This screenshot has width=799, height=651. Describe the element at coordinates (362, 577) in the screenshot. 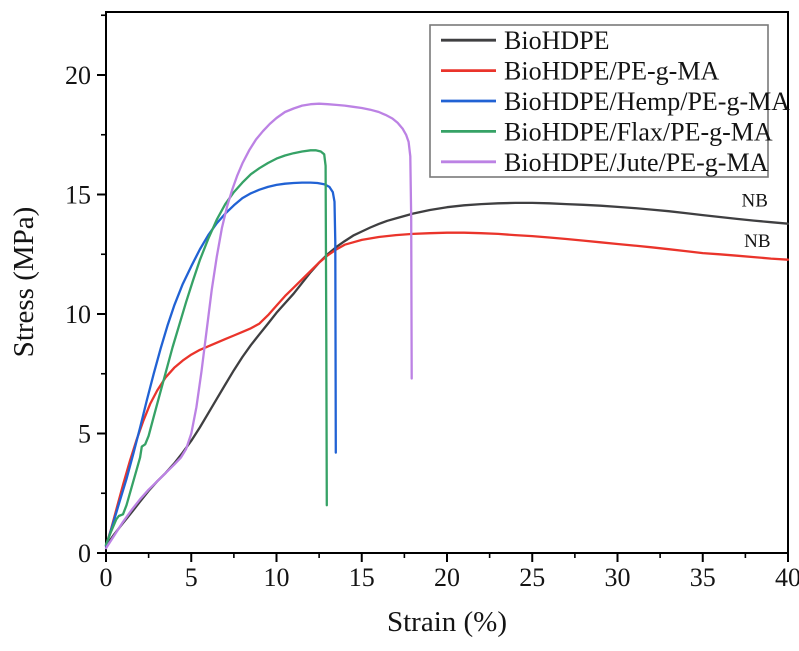

I see `x-tick-label: 15` at that location.